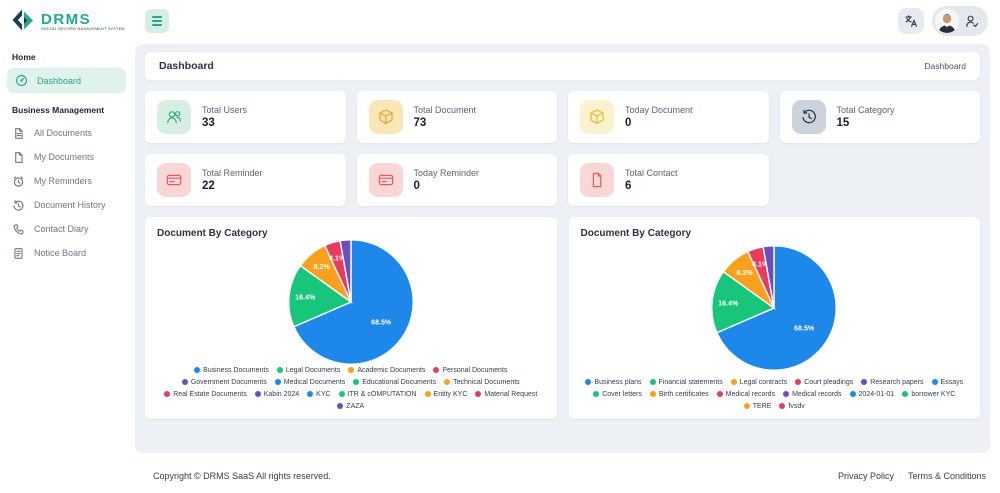  What do you see at coordinates (391, 370) in the screenshot?
I see `legend-label: Academic Documents` at bounding box center [391, 370].